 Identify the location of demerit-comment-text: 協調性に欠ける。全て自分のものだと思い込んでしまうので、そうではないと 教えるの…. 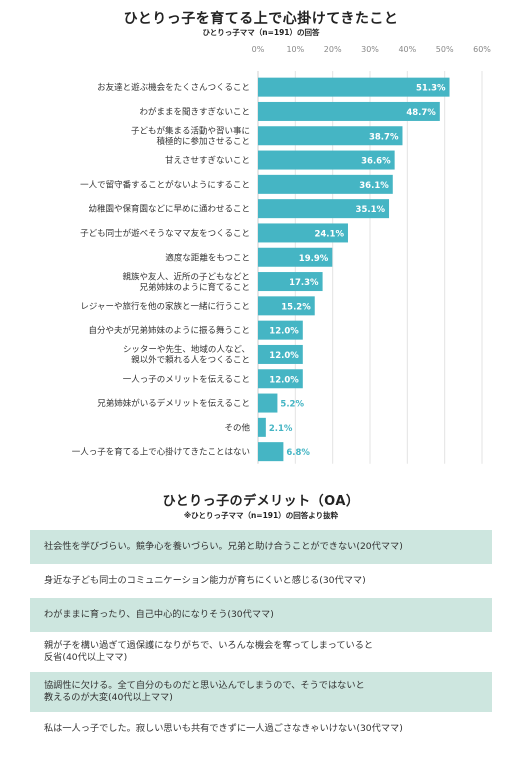
(204, 691).